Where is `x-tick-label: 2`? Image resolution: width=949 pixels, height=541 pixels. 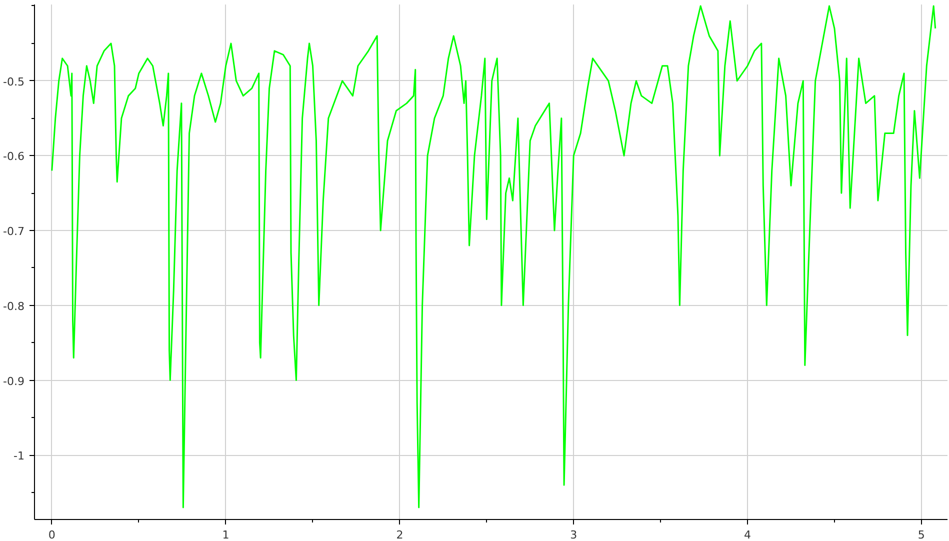 x-tick-label: 2 is located at coordinates (400, 534).